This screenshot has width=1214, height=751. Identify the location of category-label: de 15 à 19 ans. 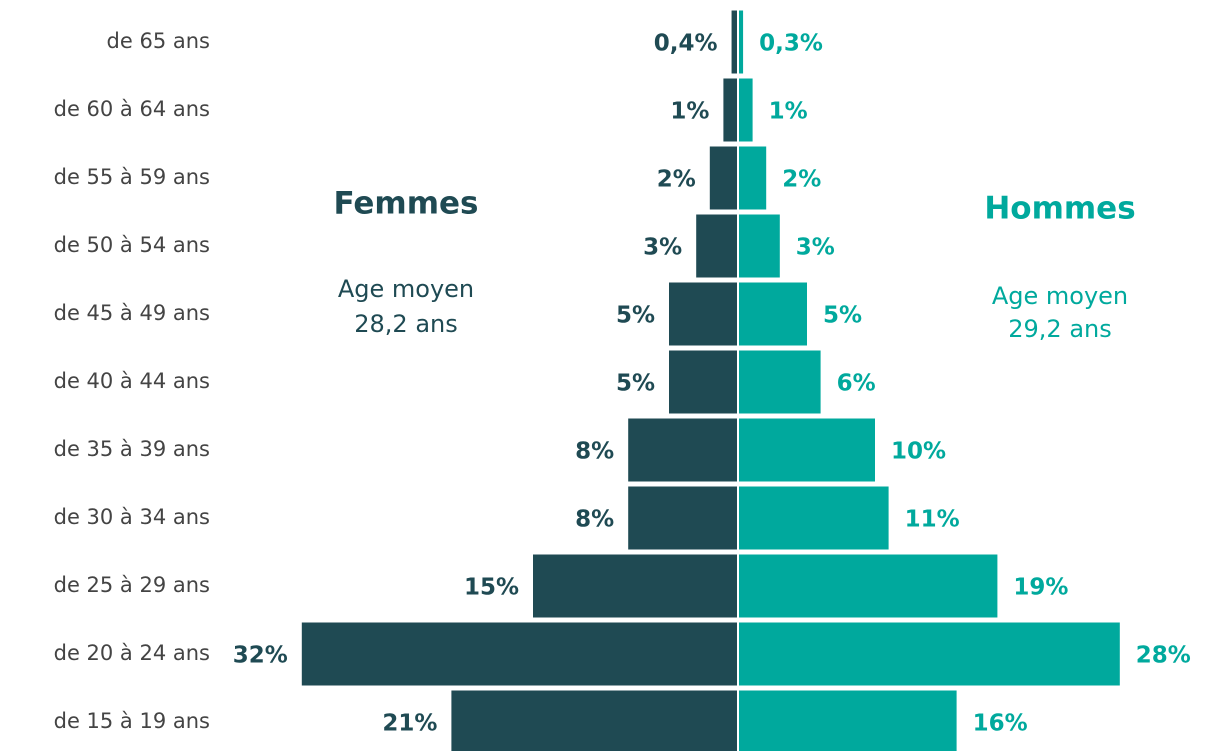
(132, 721).